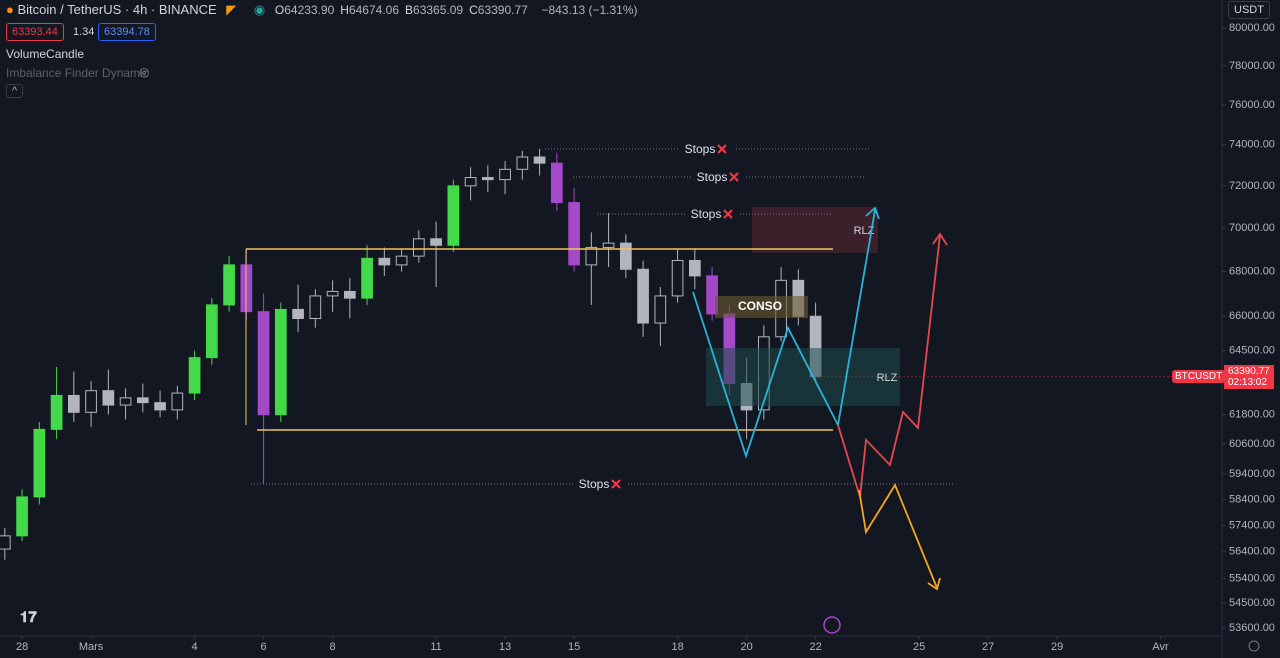  I want to click on y-tick-label: 78000.00, so click(1252, 66).